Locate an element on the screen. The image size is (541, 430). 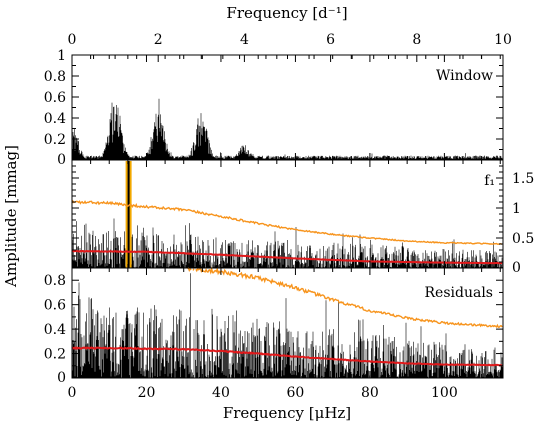
bottom-tick-label: 0 is located at coordinates (72, 393).